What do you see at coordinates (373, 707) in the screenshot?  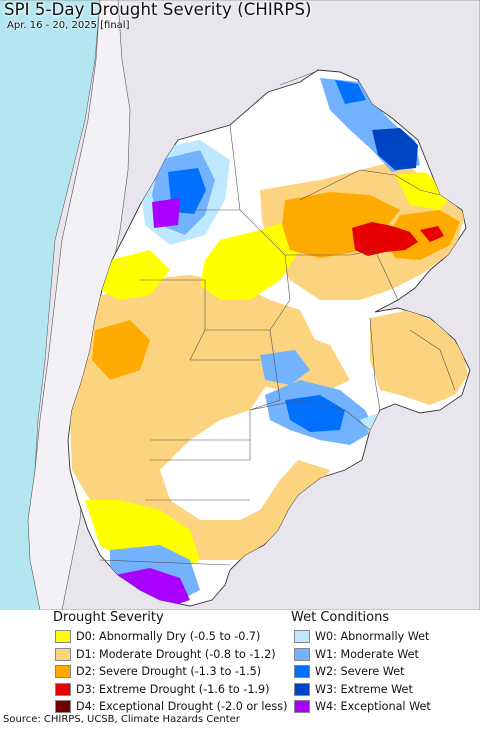 I see `legend-label-w4: W4: Exceptional Wet` at bounding box center [373, 707].